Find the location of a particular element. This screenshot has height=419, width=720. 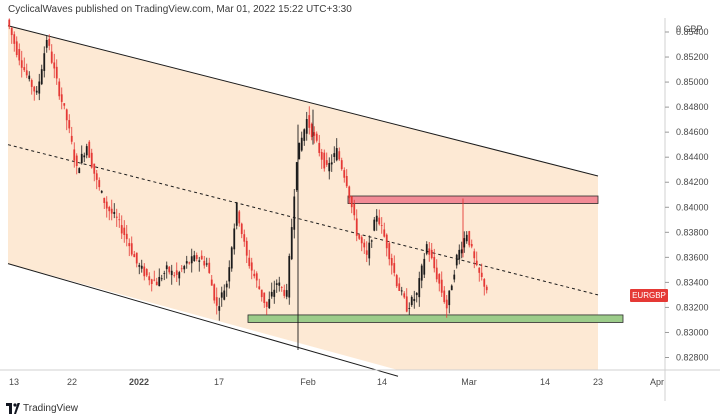

price-tick-label: 0.83200 is located at coordinates (692, 307).